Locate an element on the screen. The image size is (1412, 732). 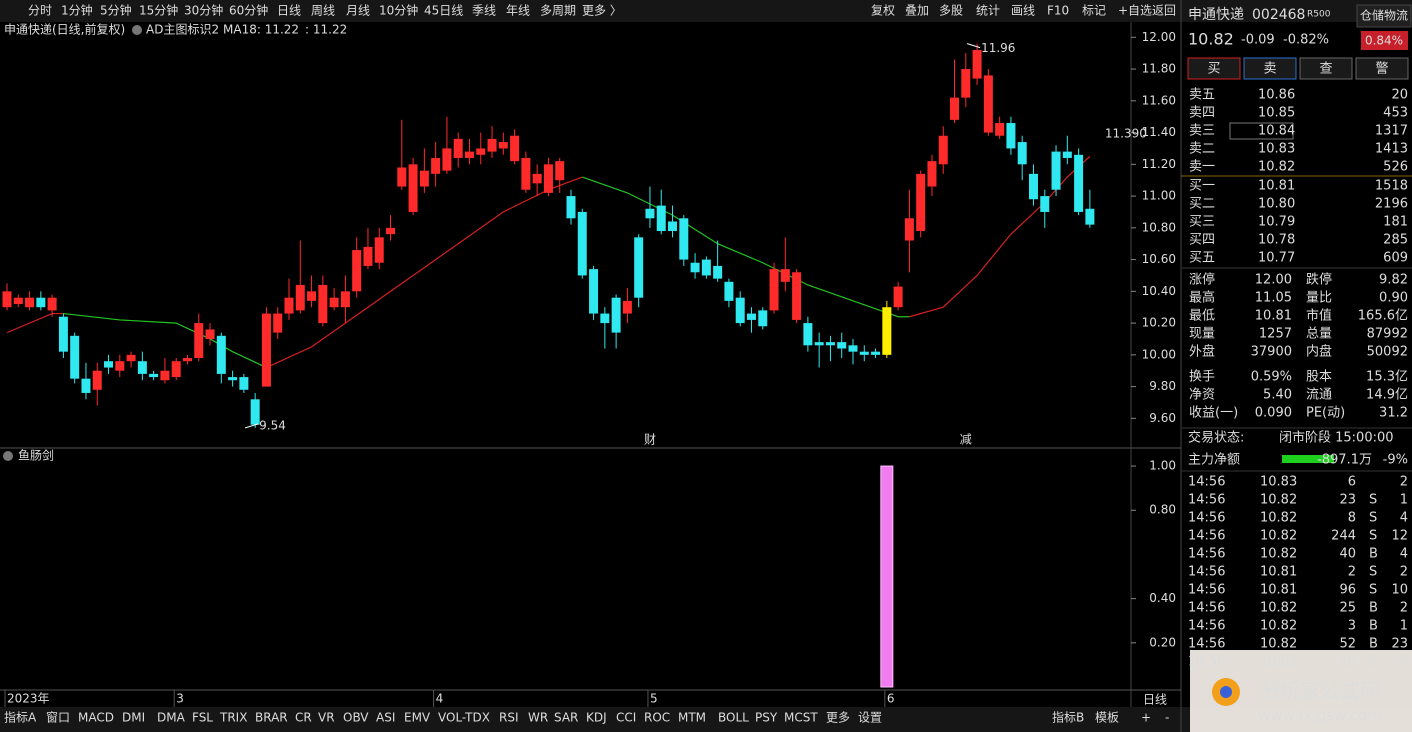
tab: 指标A is located at coordinates (20, 717).